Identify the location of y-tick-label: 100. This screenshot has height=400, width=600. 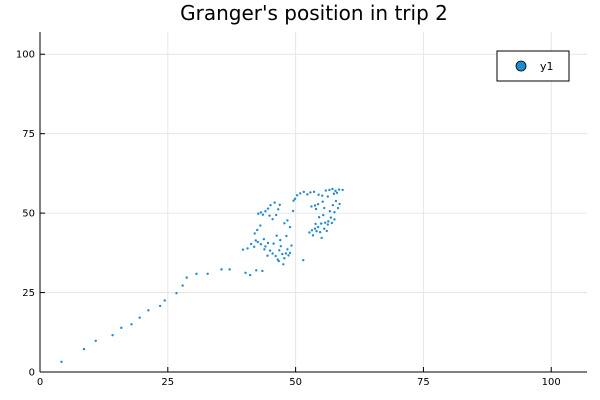
(25, 55).